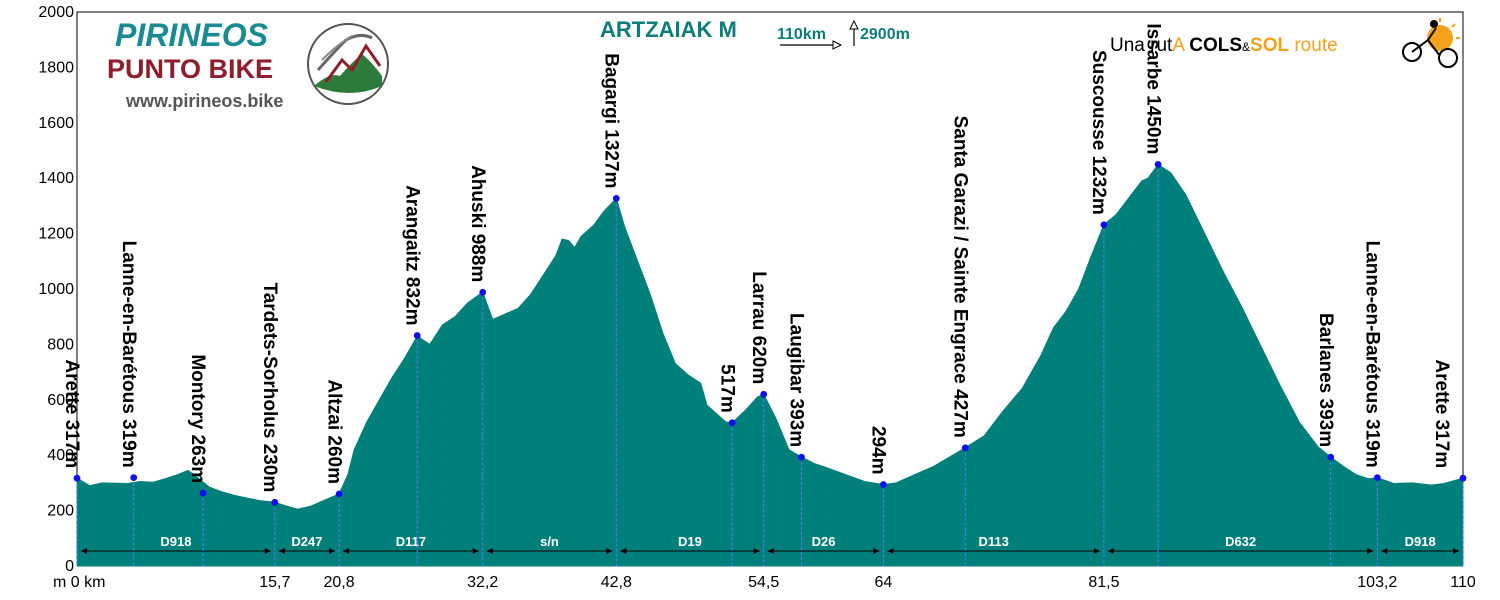 The width and height of the screenshot is (1500, 600). I want to click on climb-arrow-icon, so click(854, 32).